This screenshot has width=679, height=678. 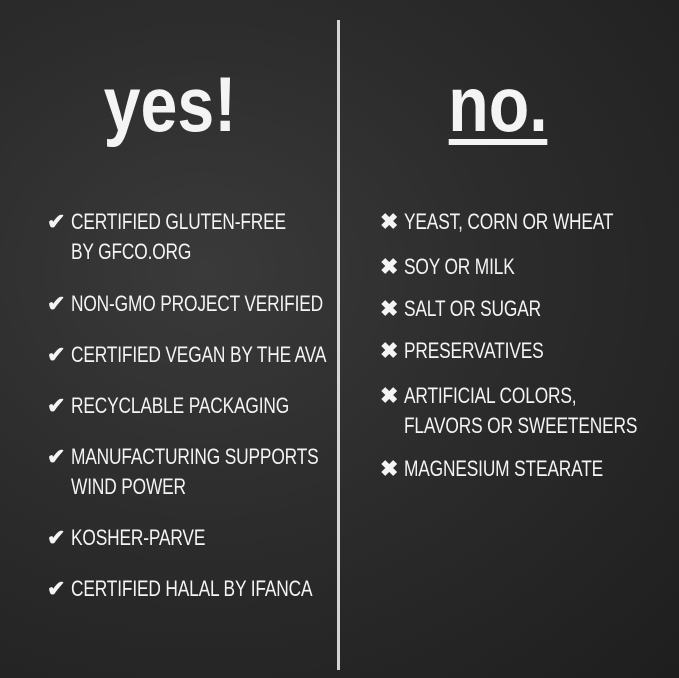 I want to click on yes-list-item: ✔ NON-GMO PROJECT VERIFIED, so click(x=249, y=304).